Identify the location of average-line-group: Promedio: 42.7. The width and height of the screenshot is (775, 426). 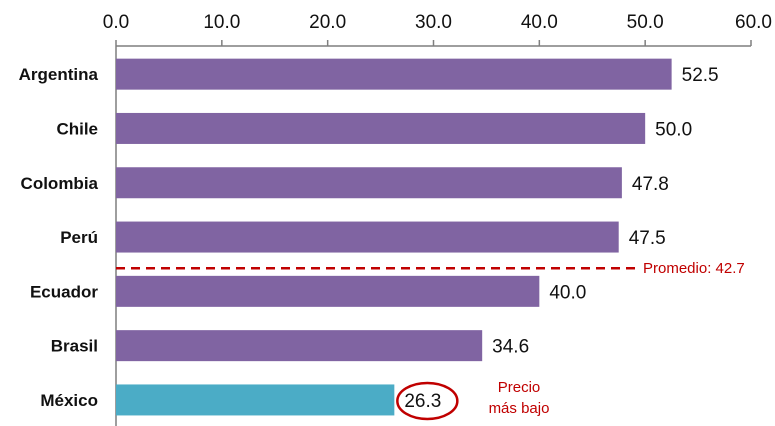
(430, 268).